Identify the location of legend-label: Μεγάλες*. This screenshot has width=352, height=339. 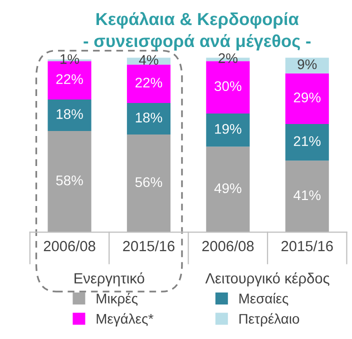
(125, 319).